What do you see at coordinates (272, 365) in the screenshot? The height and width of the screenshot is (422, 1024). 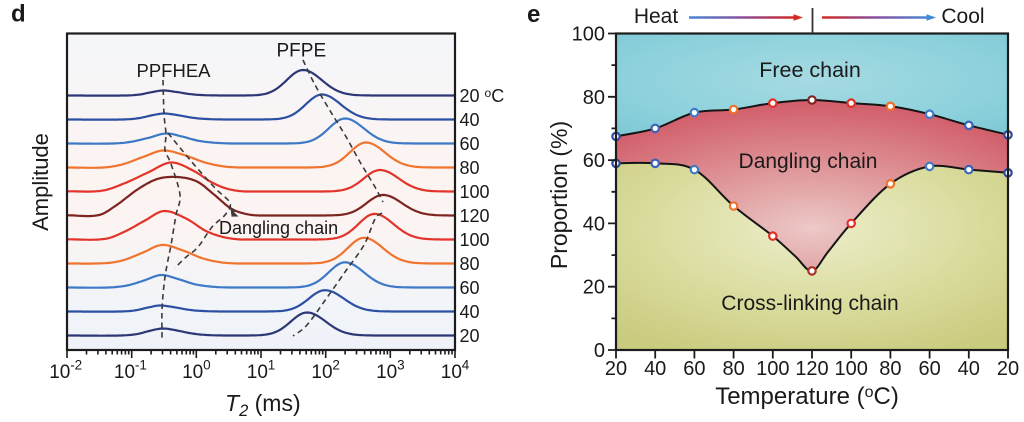 I see `svg-text: 1` at bounding box center [272, 365].